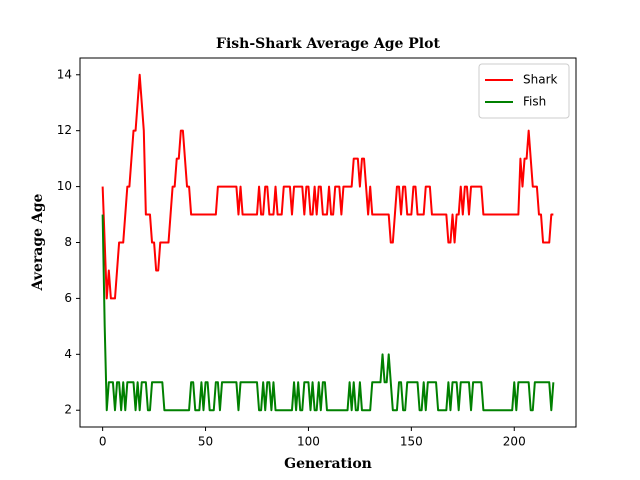 The width and height of the screenshot is (640, 480). What do you see at coordinates (524, 91) in the screenshot?
I see `legend-box` at bounding box center [524, 91].